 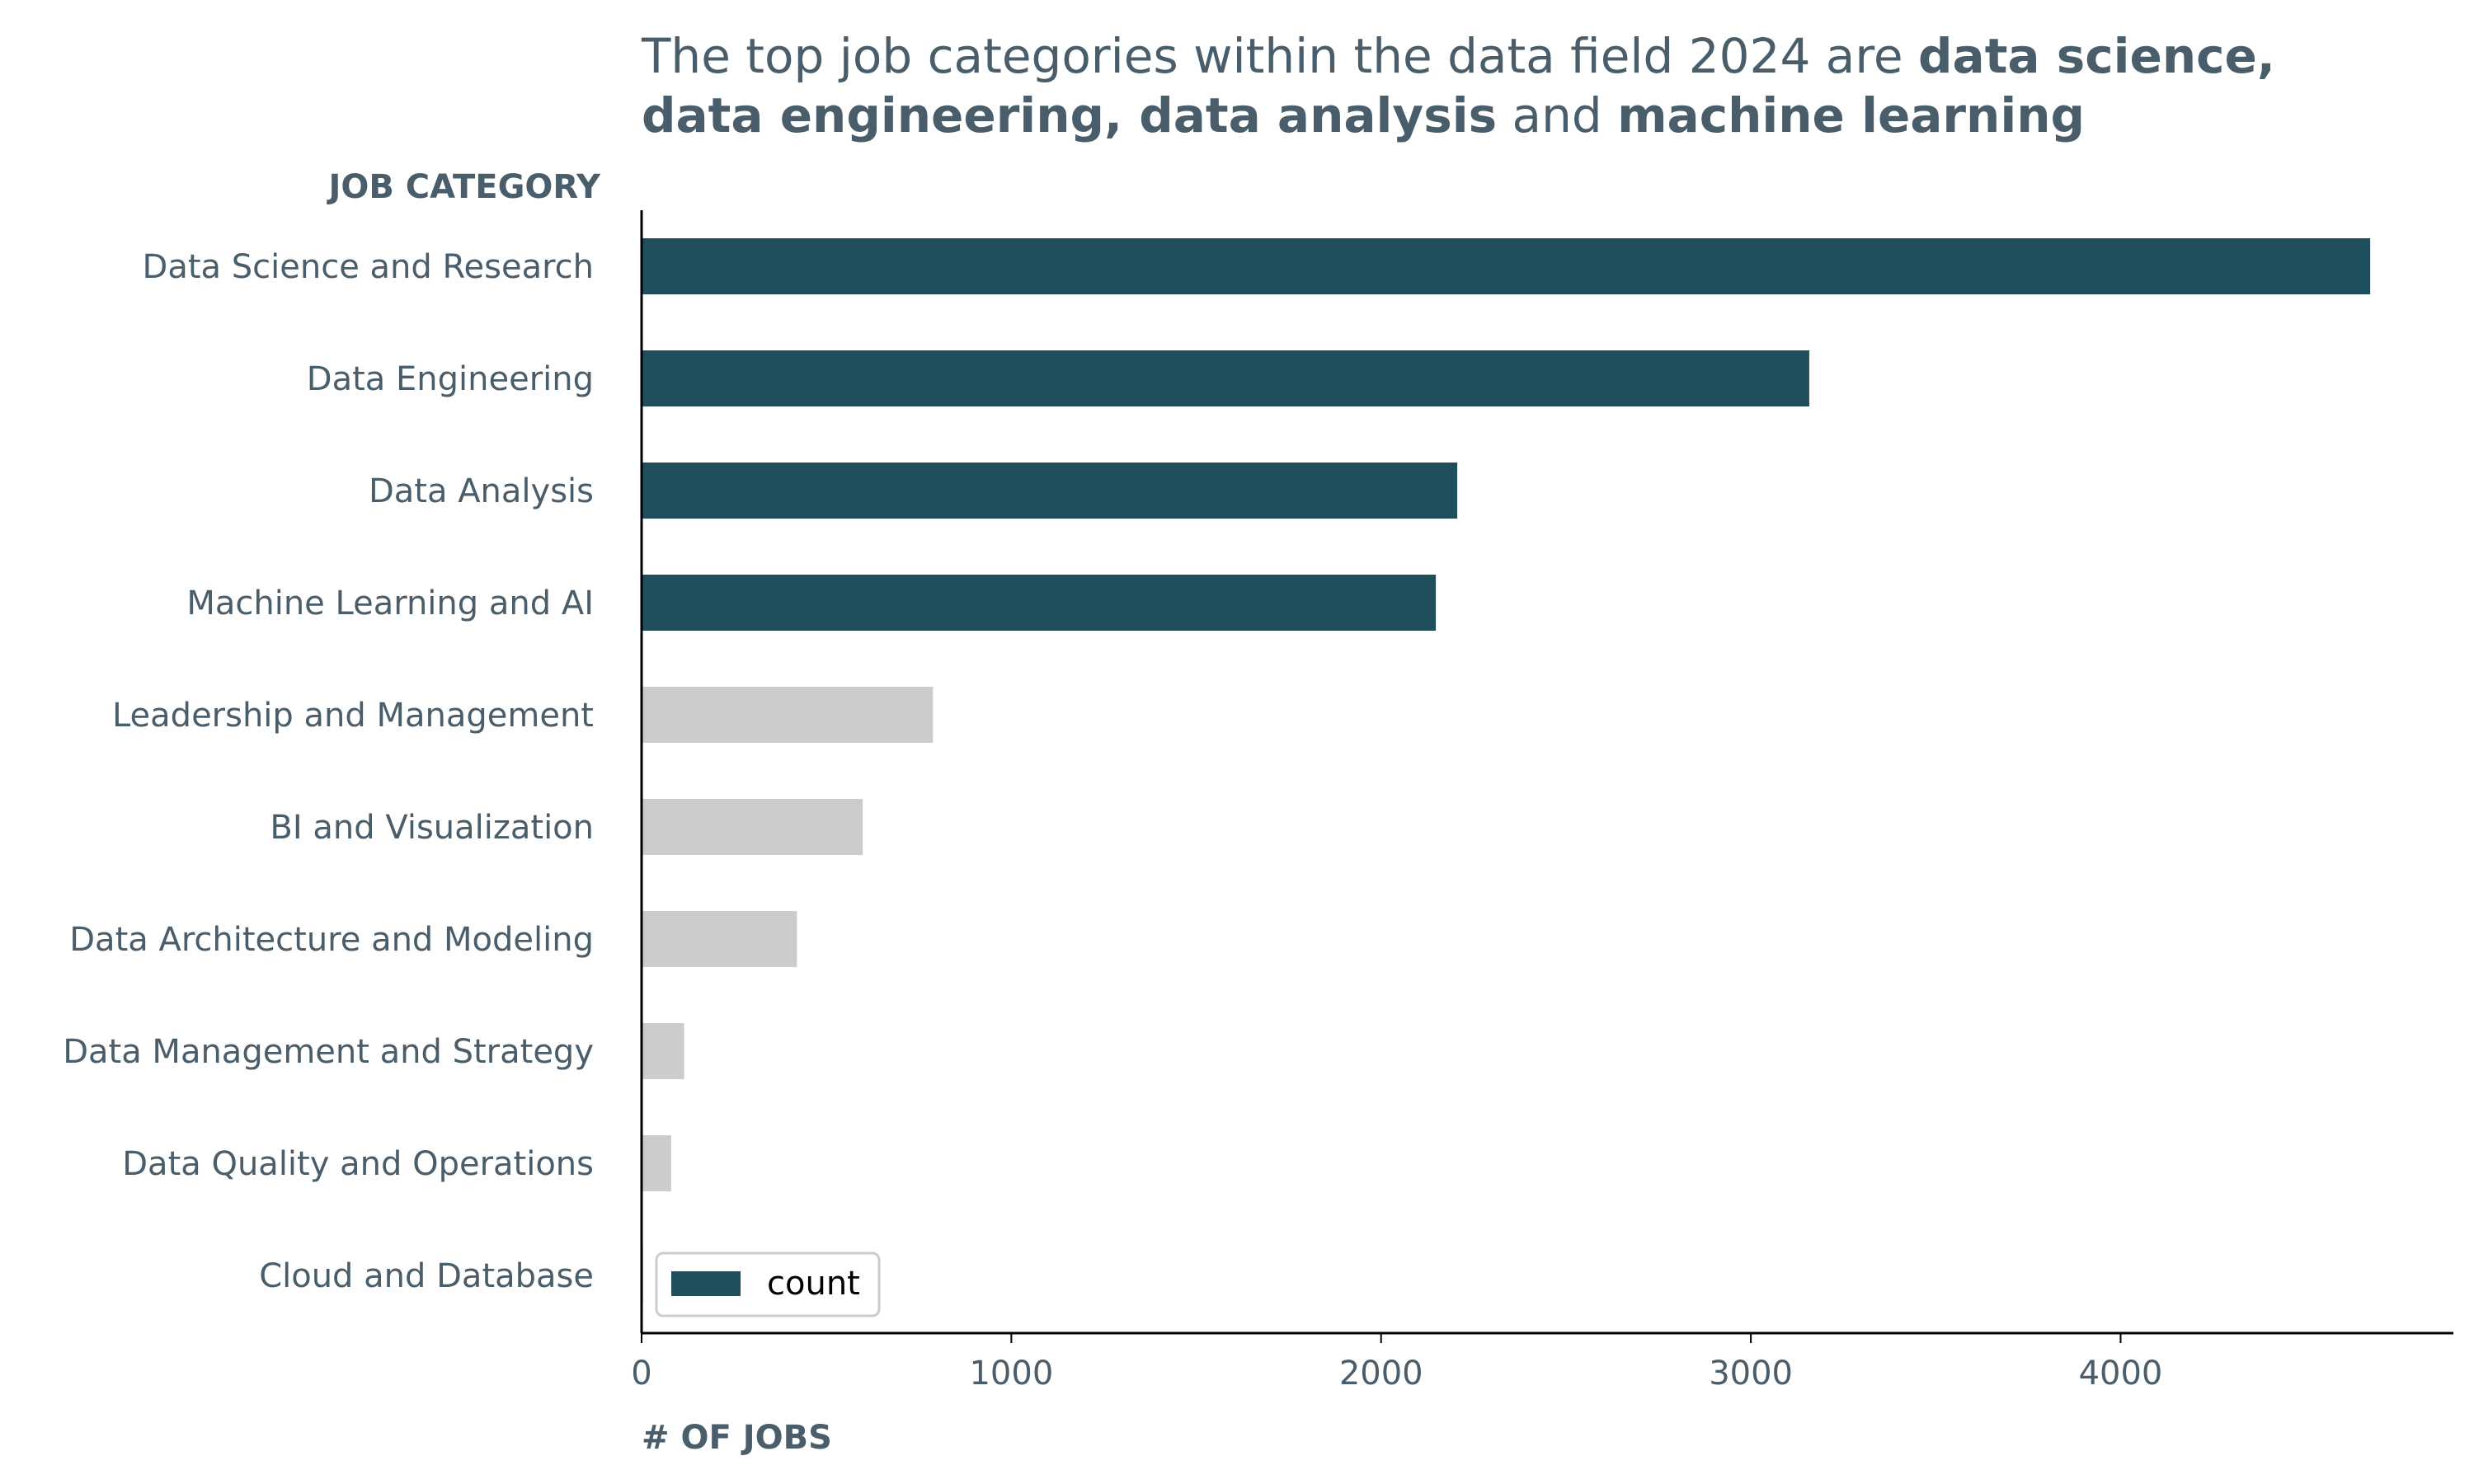 What do you see at coordinates (426, 1276) in the screenshot?
I see `category-label: Cloud and Database` at bounding box center [426, 1276].